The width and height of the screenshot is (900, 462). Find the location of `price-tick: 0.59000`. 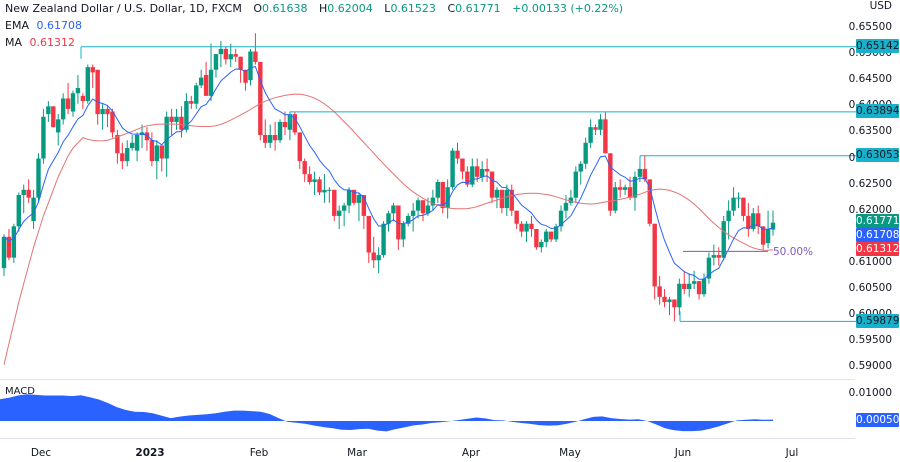

price-tick: 0.59000 is located at coordinates (870, 366).